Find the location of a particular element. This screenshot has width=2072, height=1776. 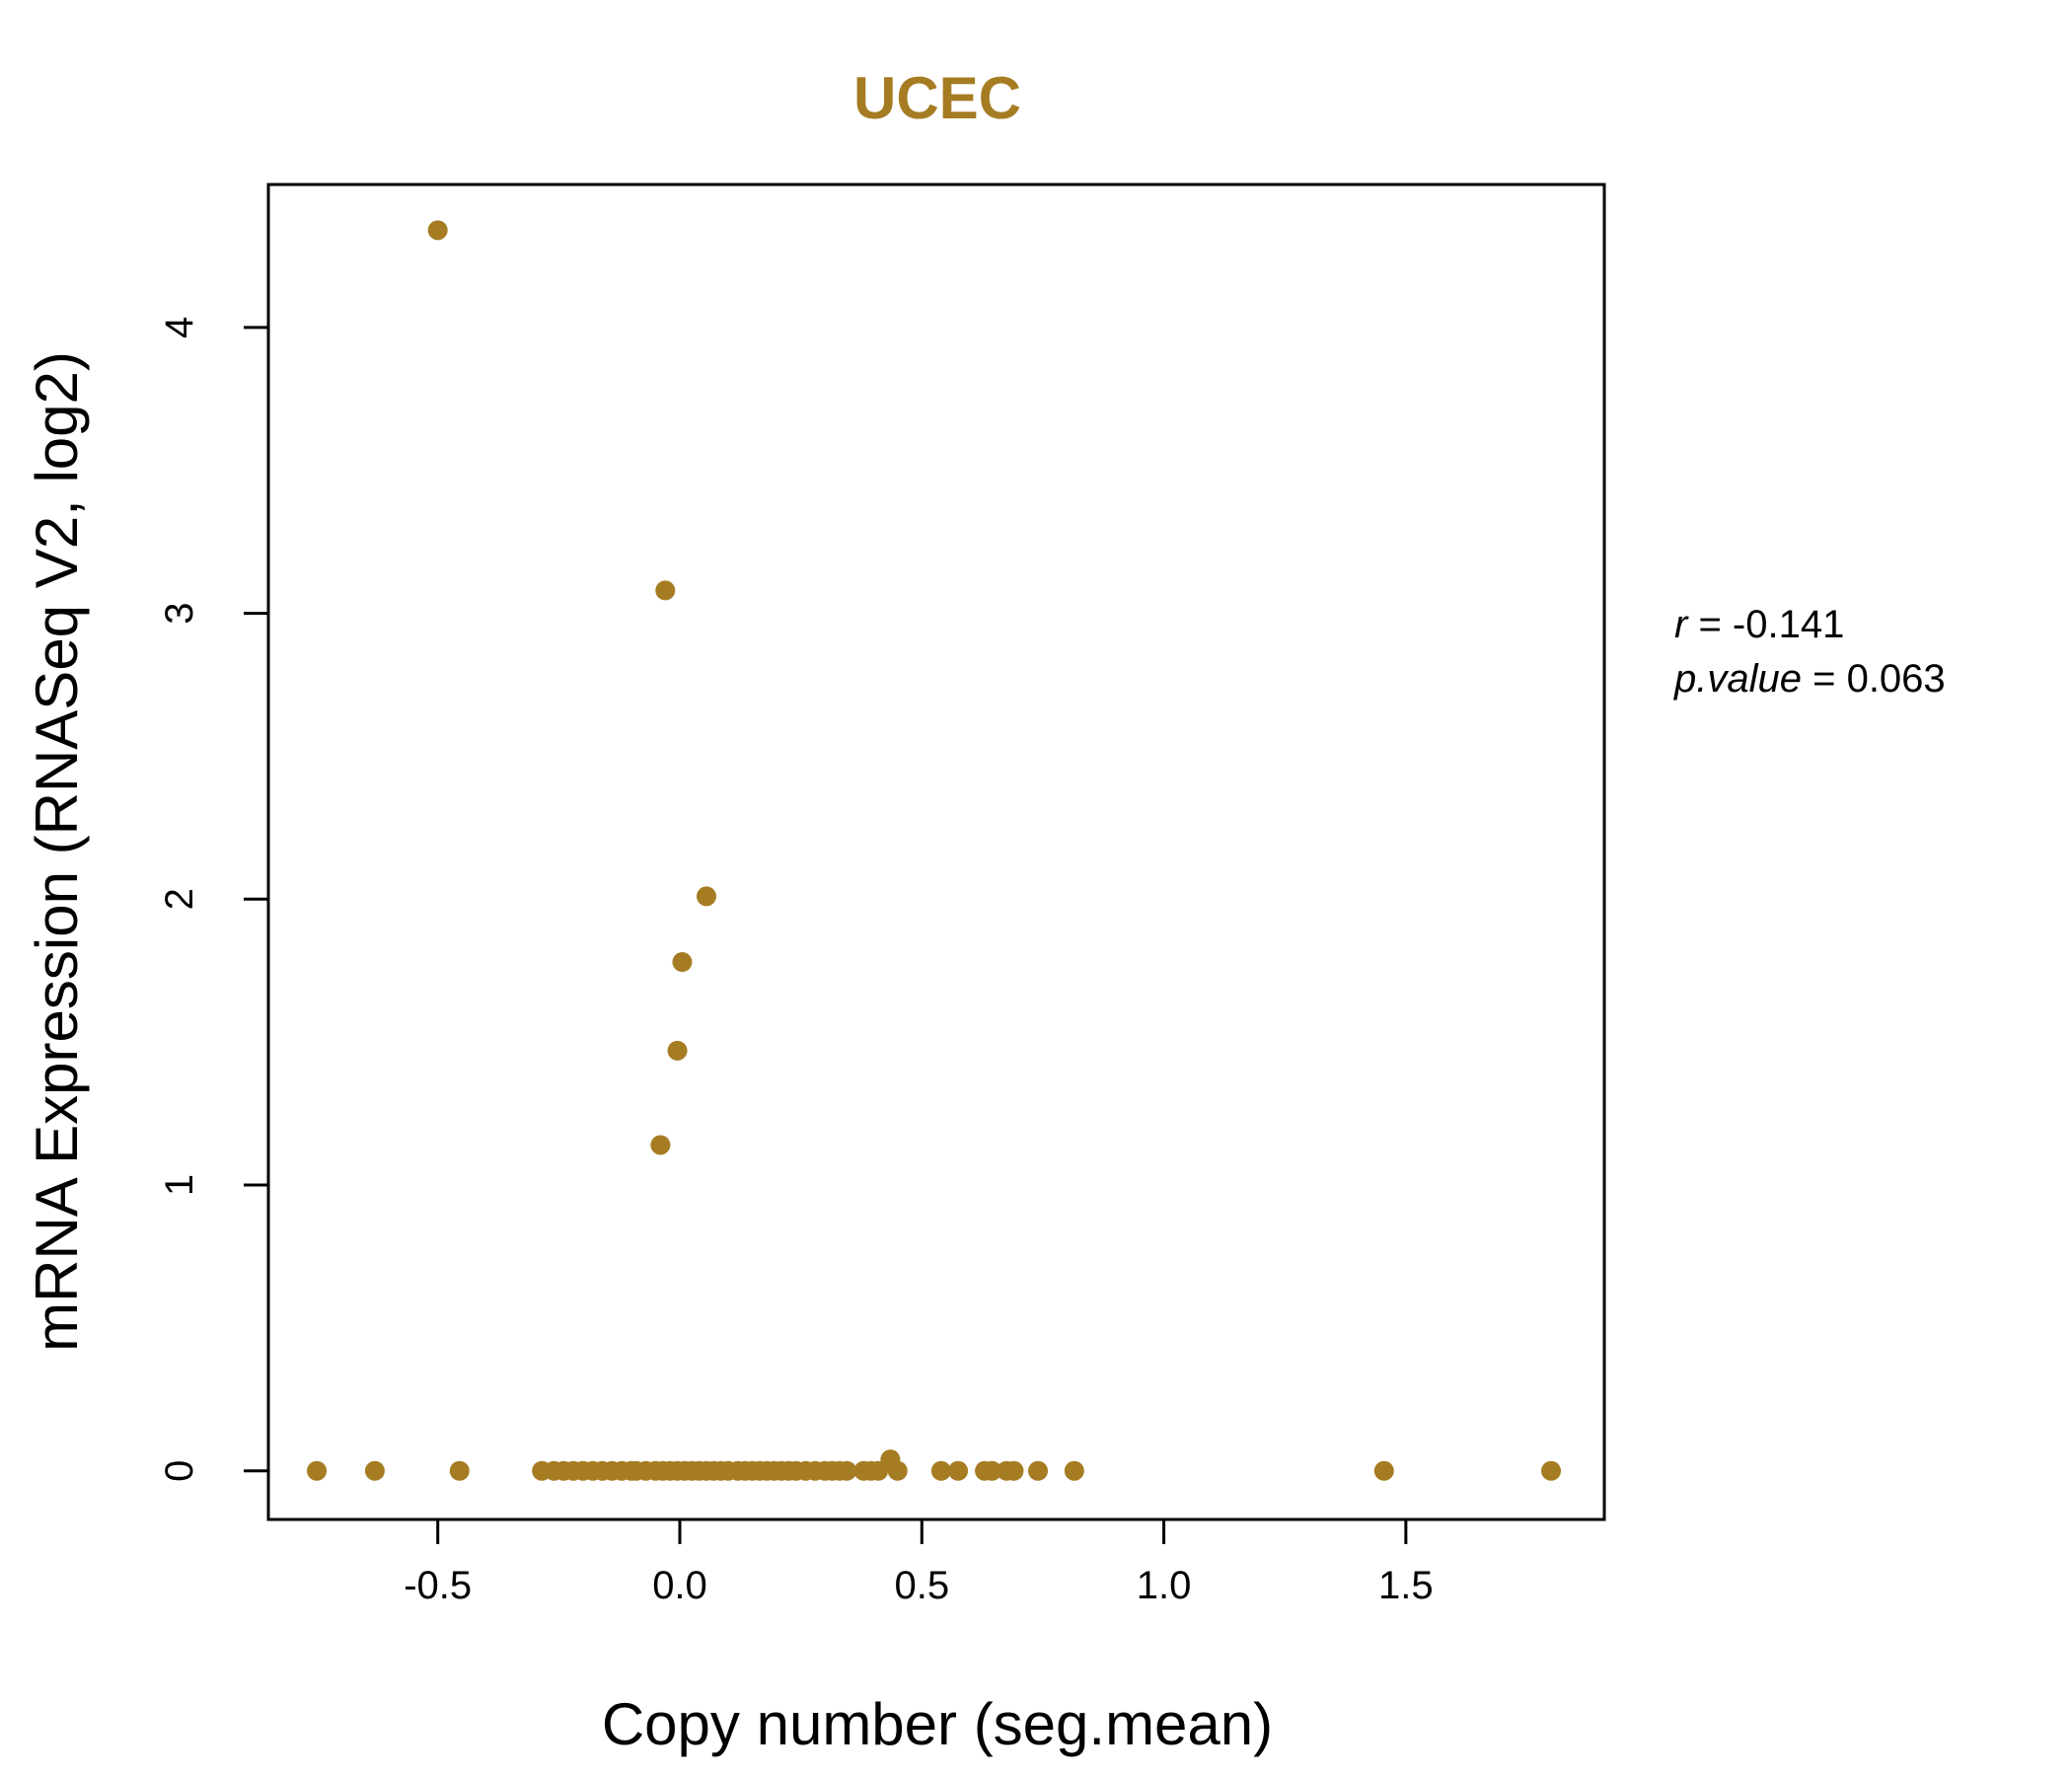

p-symbol: p.value is located at coordinates (1737, 679).